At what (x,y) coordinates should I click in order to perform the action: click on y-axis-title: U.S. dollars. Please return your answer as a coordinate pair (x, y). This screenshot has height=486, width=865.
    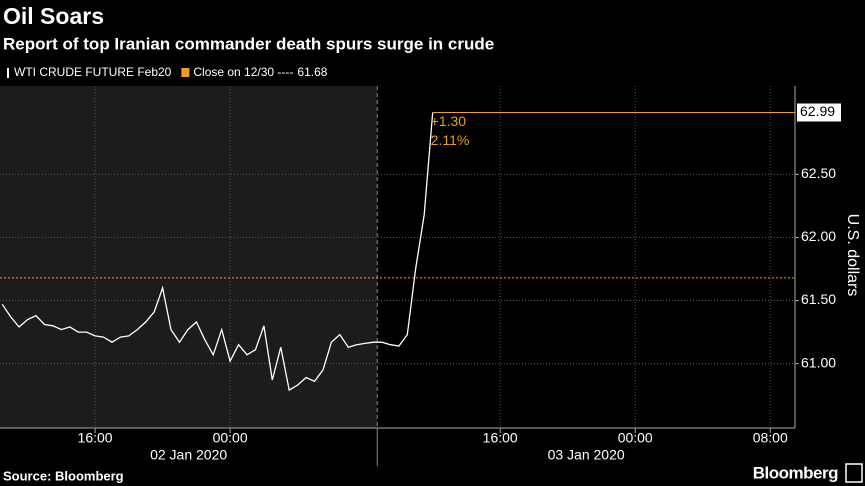
    Looking at the image, I should click on (852, 255).